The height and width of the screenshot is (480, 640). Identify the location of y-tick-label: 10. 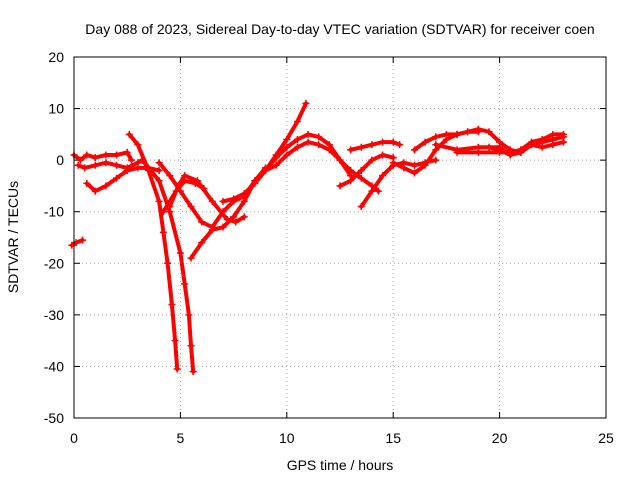
(56, 109).